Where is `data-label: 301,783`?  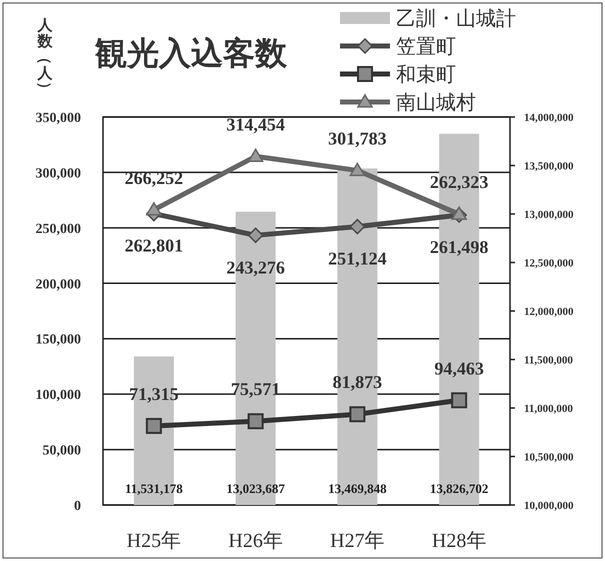 data-label: 301,783 is located at coordinates (357, 138).